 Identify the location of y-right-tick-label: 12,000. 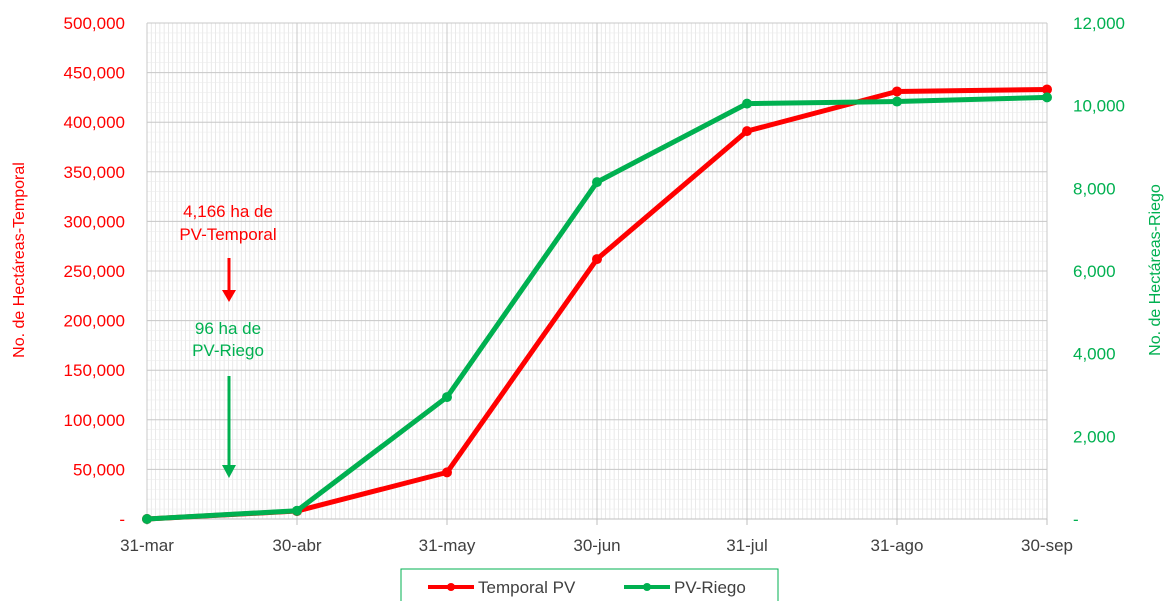
(1099, 23).